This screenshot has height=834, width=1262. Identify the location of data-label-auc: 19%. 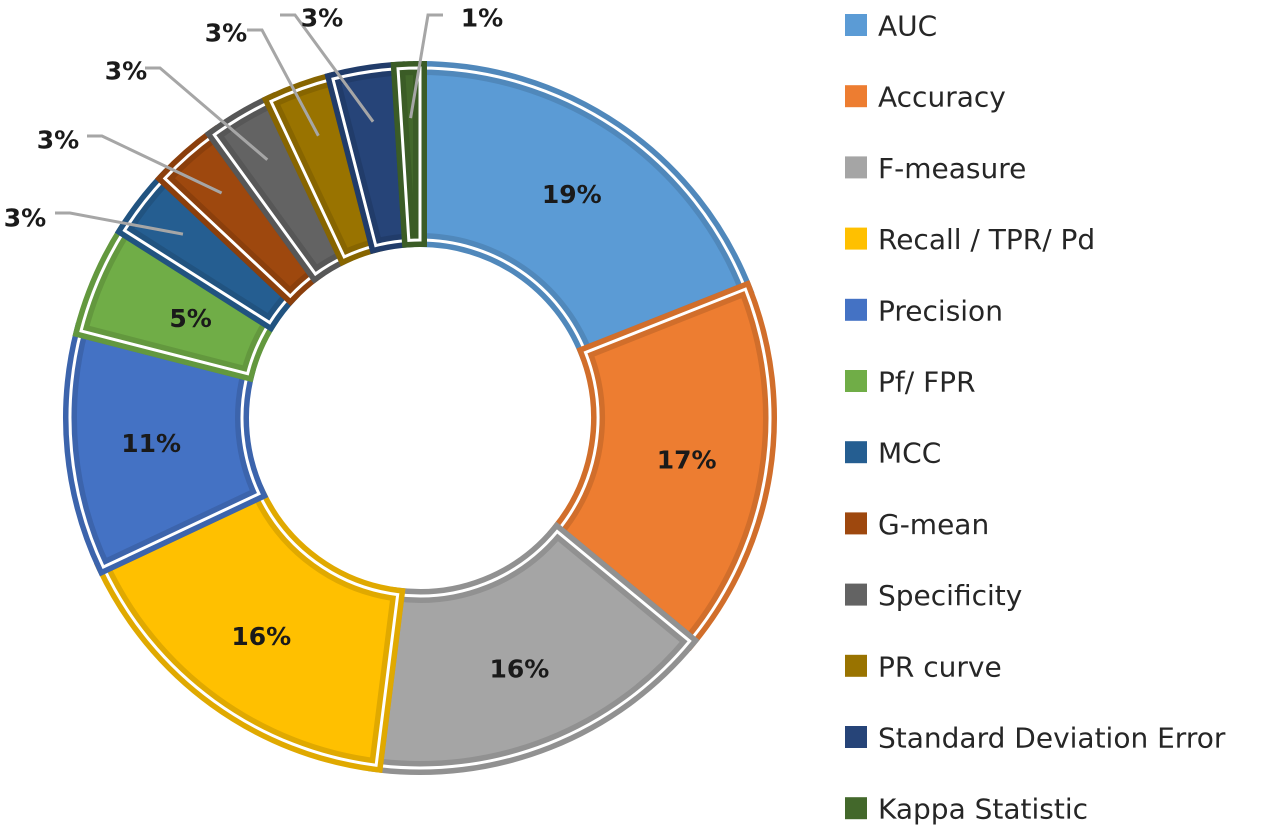
(572, 194).